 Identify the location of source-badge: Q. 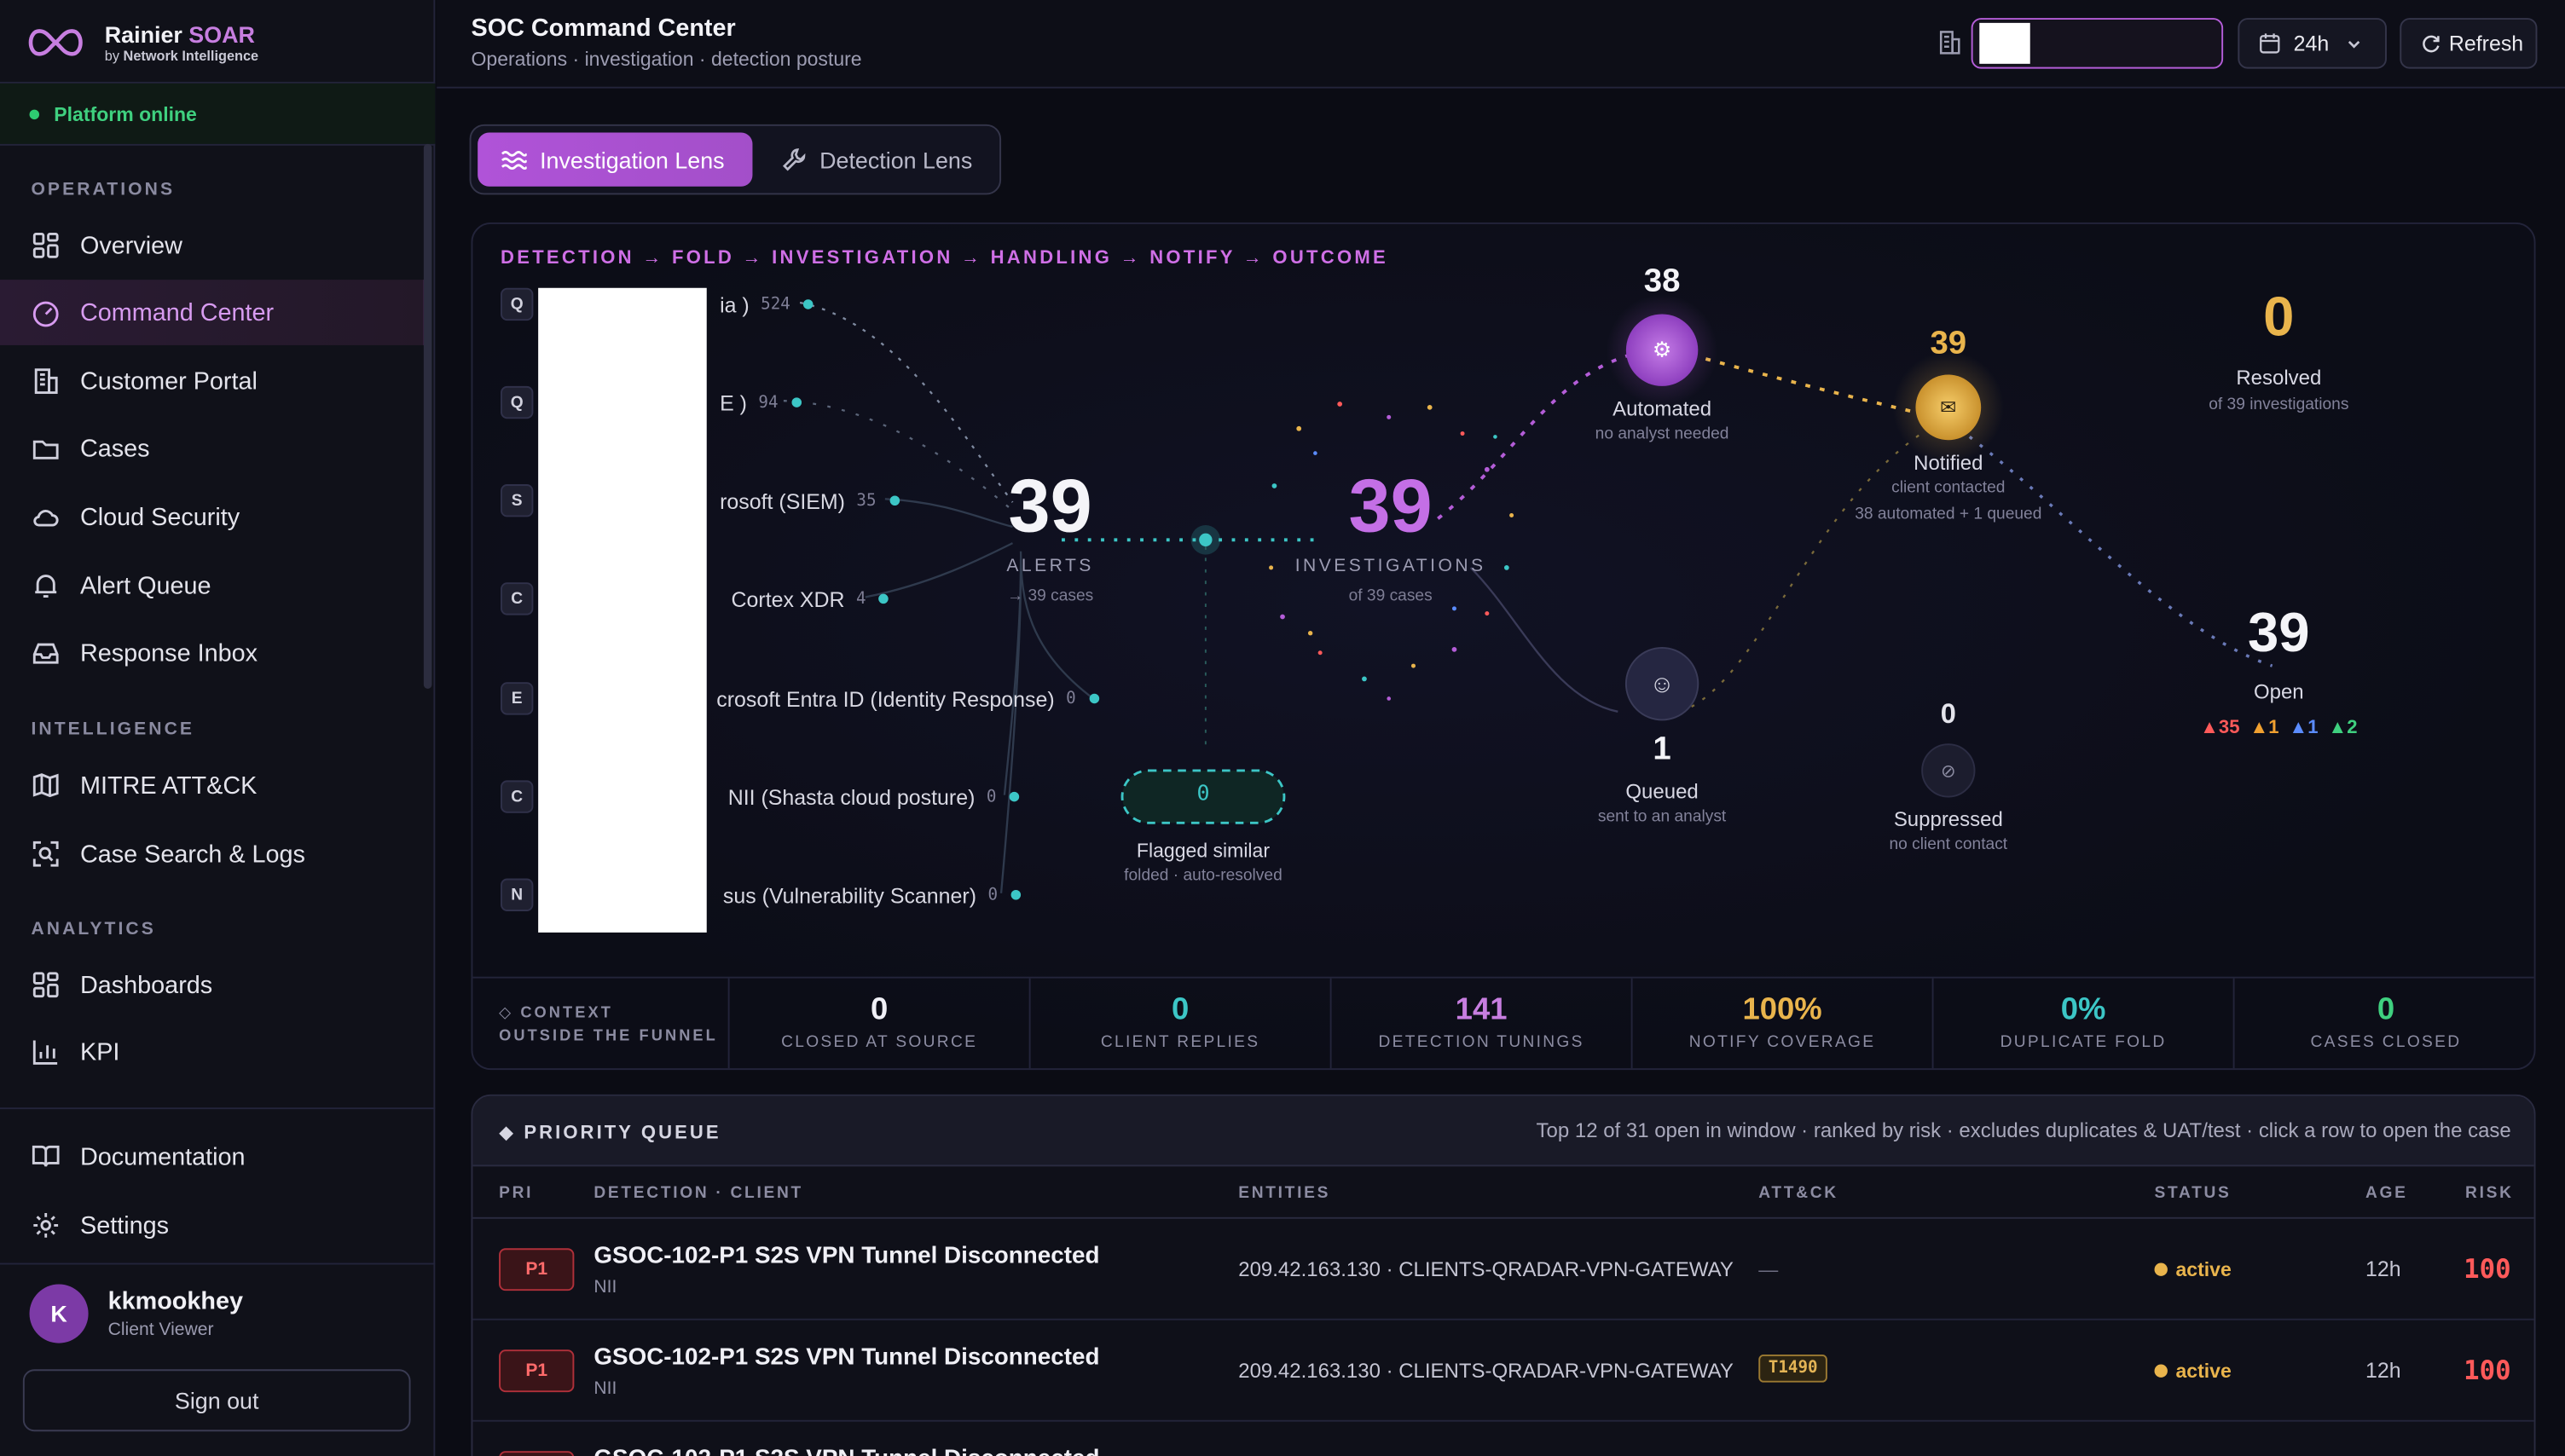
(518, 402).